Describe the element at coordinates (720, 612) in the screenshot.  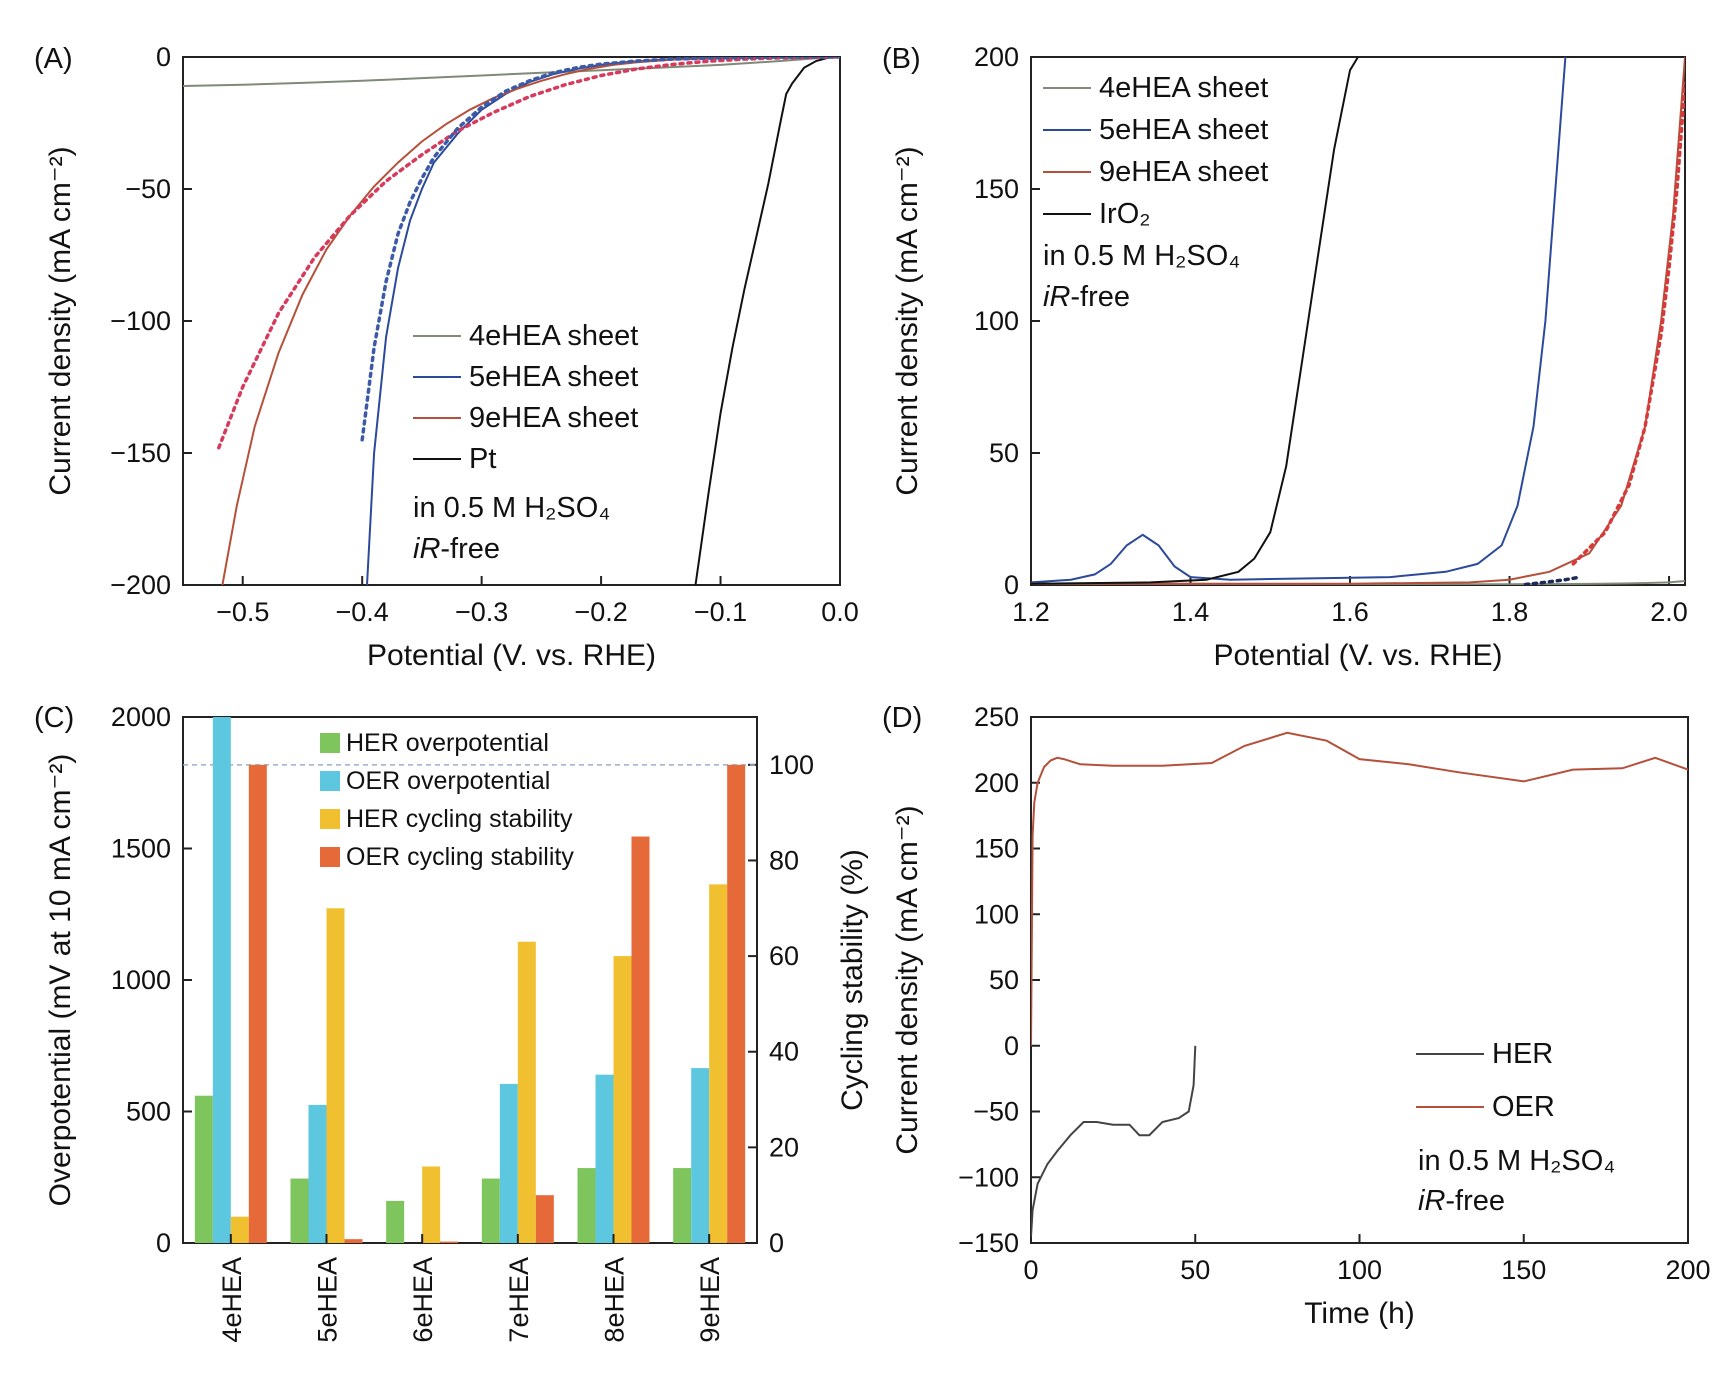
I see `x-tick-label: −0.1` at that location.